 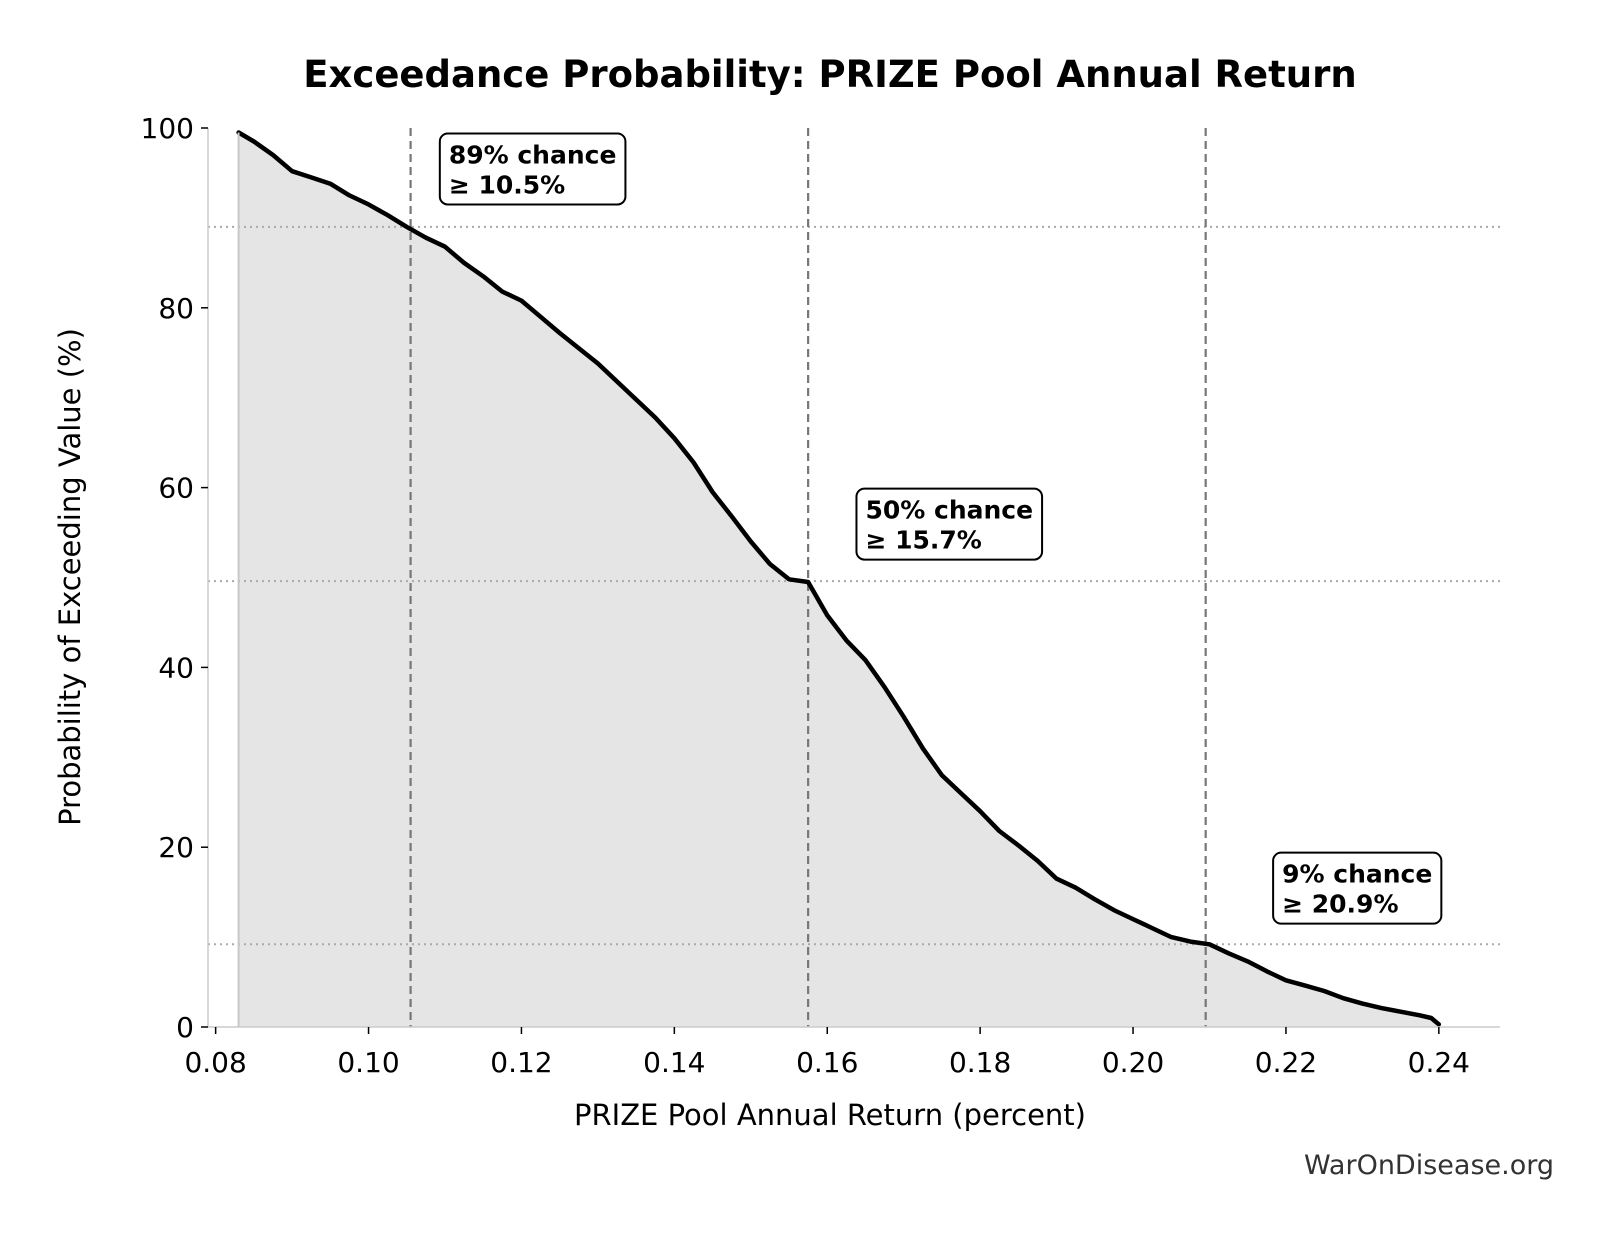 What do you see at coordinates (533, 154) in the screenshot?
I see `annotation-line-1: 89% chance` at bounding box center [533, 154].